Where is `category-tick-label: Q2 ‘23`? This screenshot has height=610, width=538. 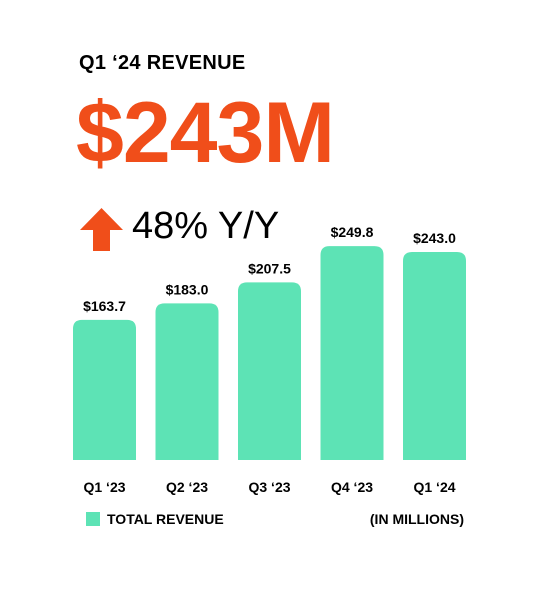
category-tick-label: Q2 ‘23 is located at coordinates (187, 487).